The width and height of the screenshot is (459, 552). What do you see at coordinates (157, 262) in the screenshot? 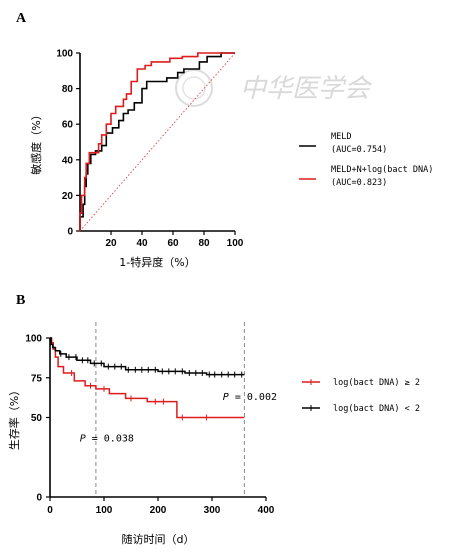
I see `x-axis-title: 1-特异度（%）` at bounding box center [157, 262].